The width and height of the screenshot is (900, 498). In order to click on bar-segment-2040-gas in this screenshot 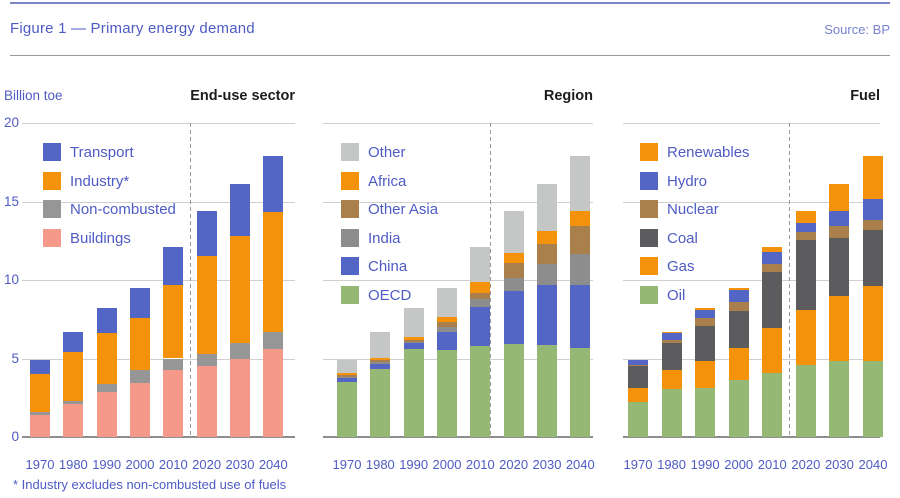, I will do `click(872, 323)`.